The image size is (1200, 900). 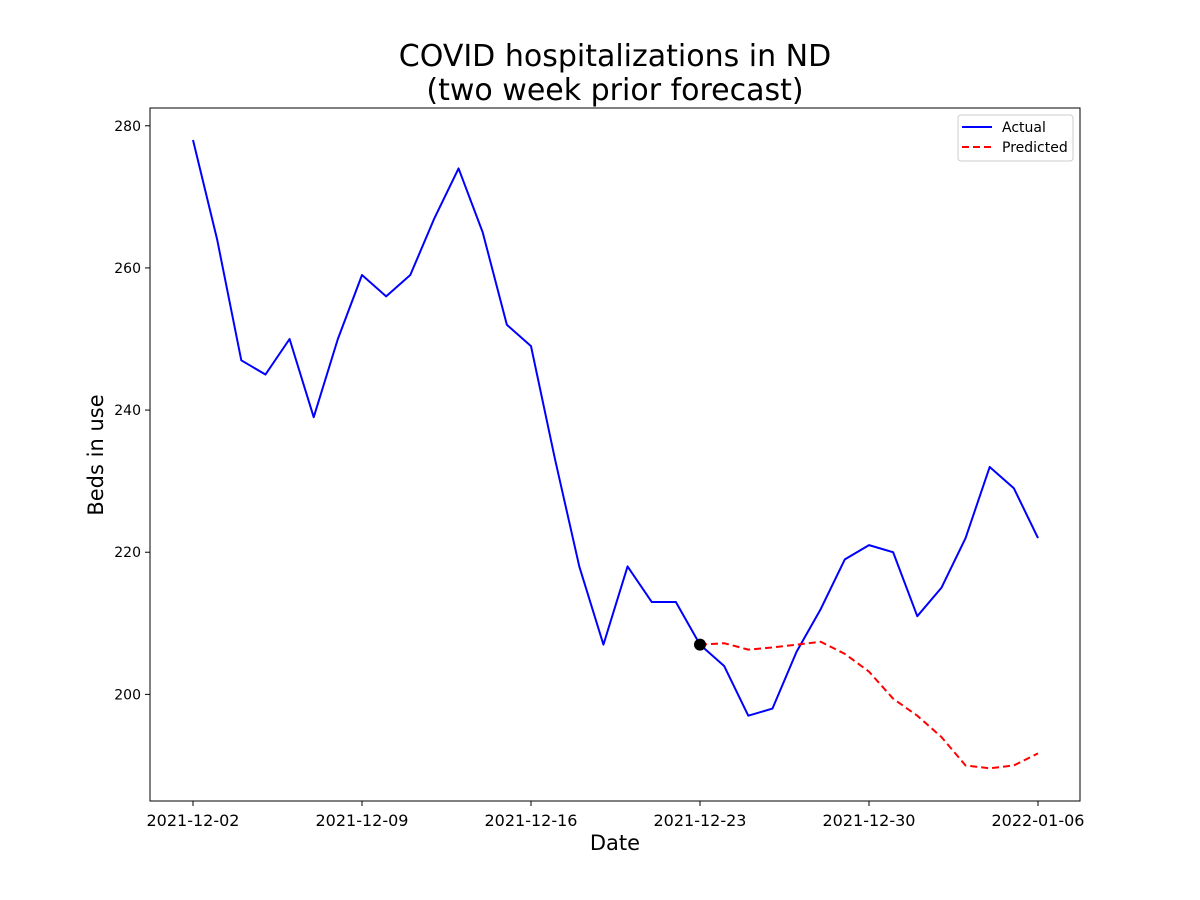 I want to click on y-axis: 200 220 240 260 280, so click(x=132, y=411).